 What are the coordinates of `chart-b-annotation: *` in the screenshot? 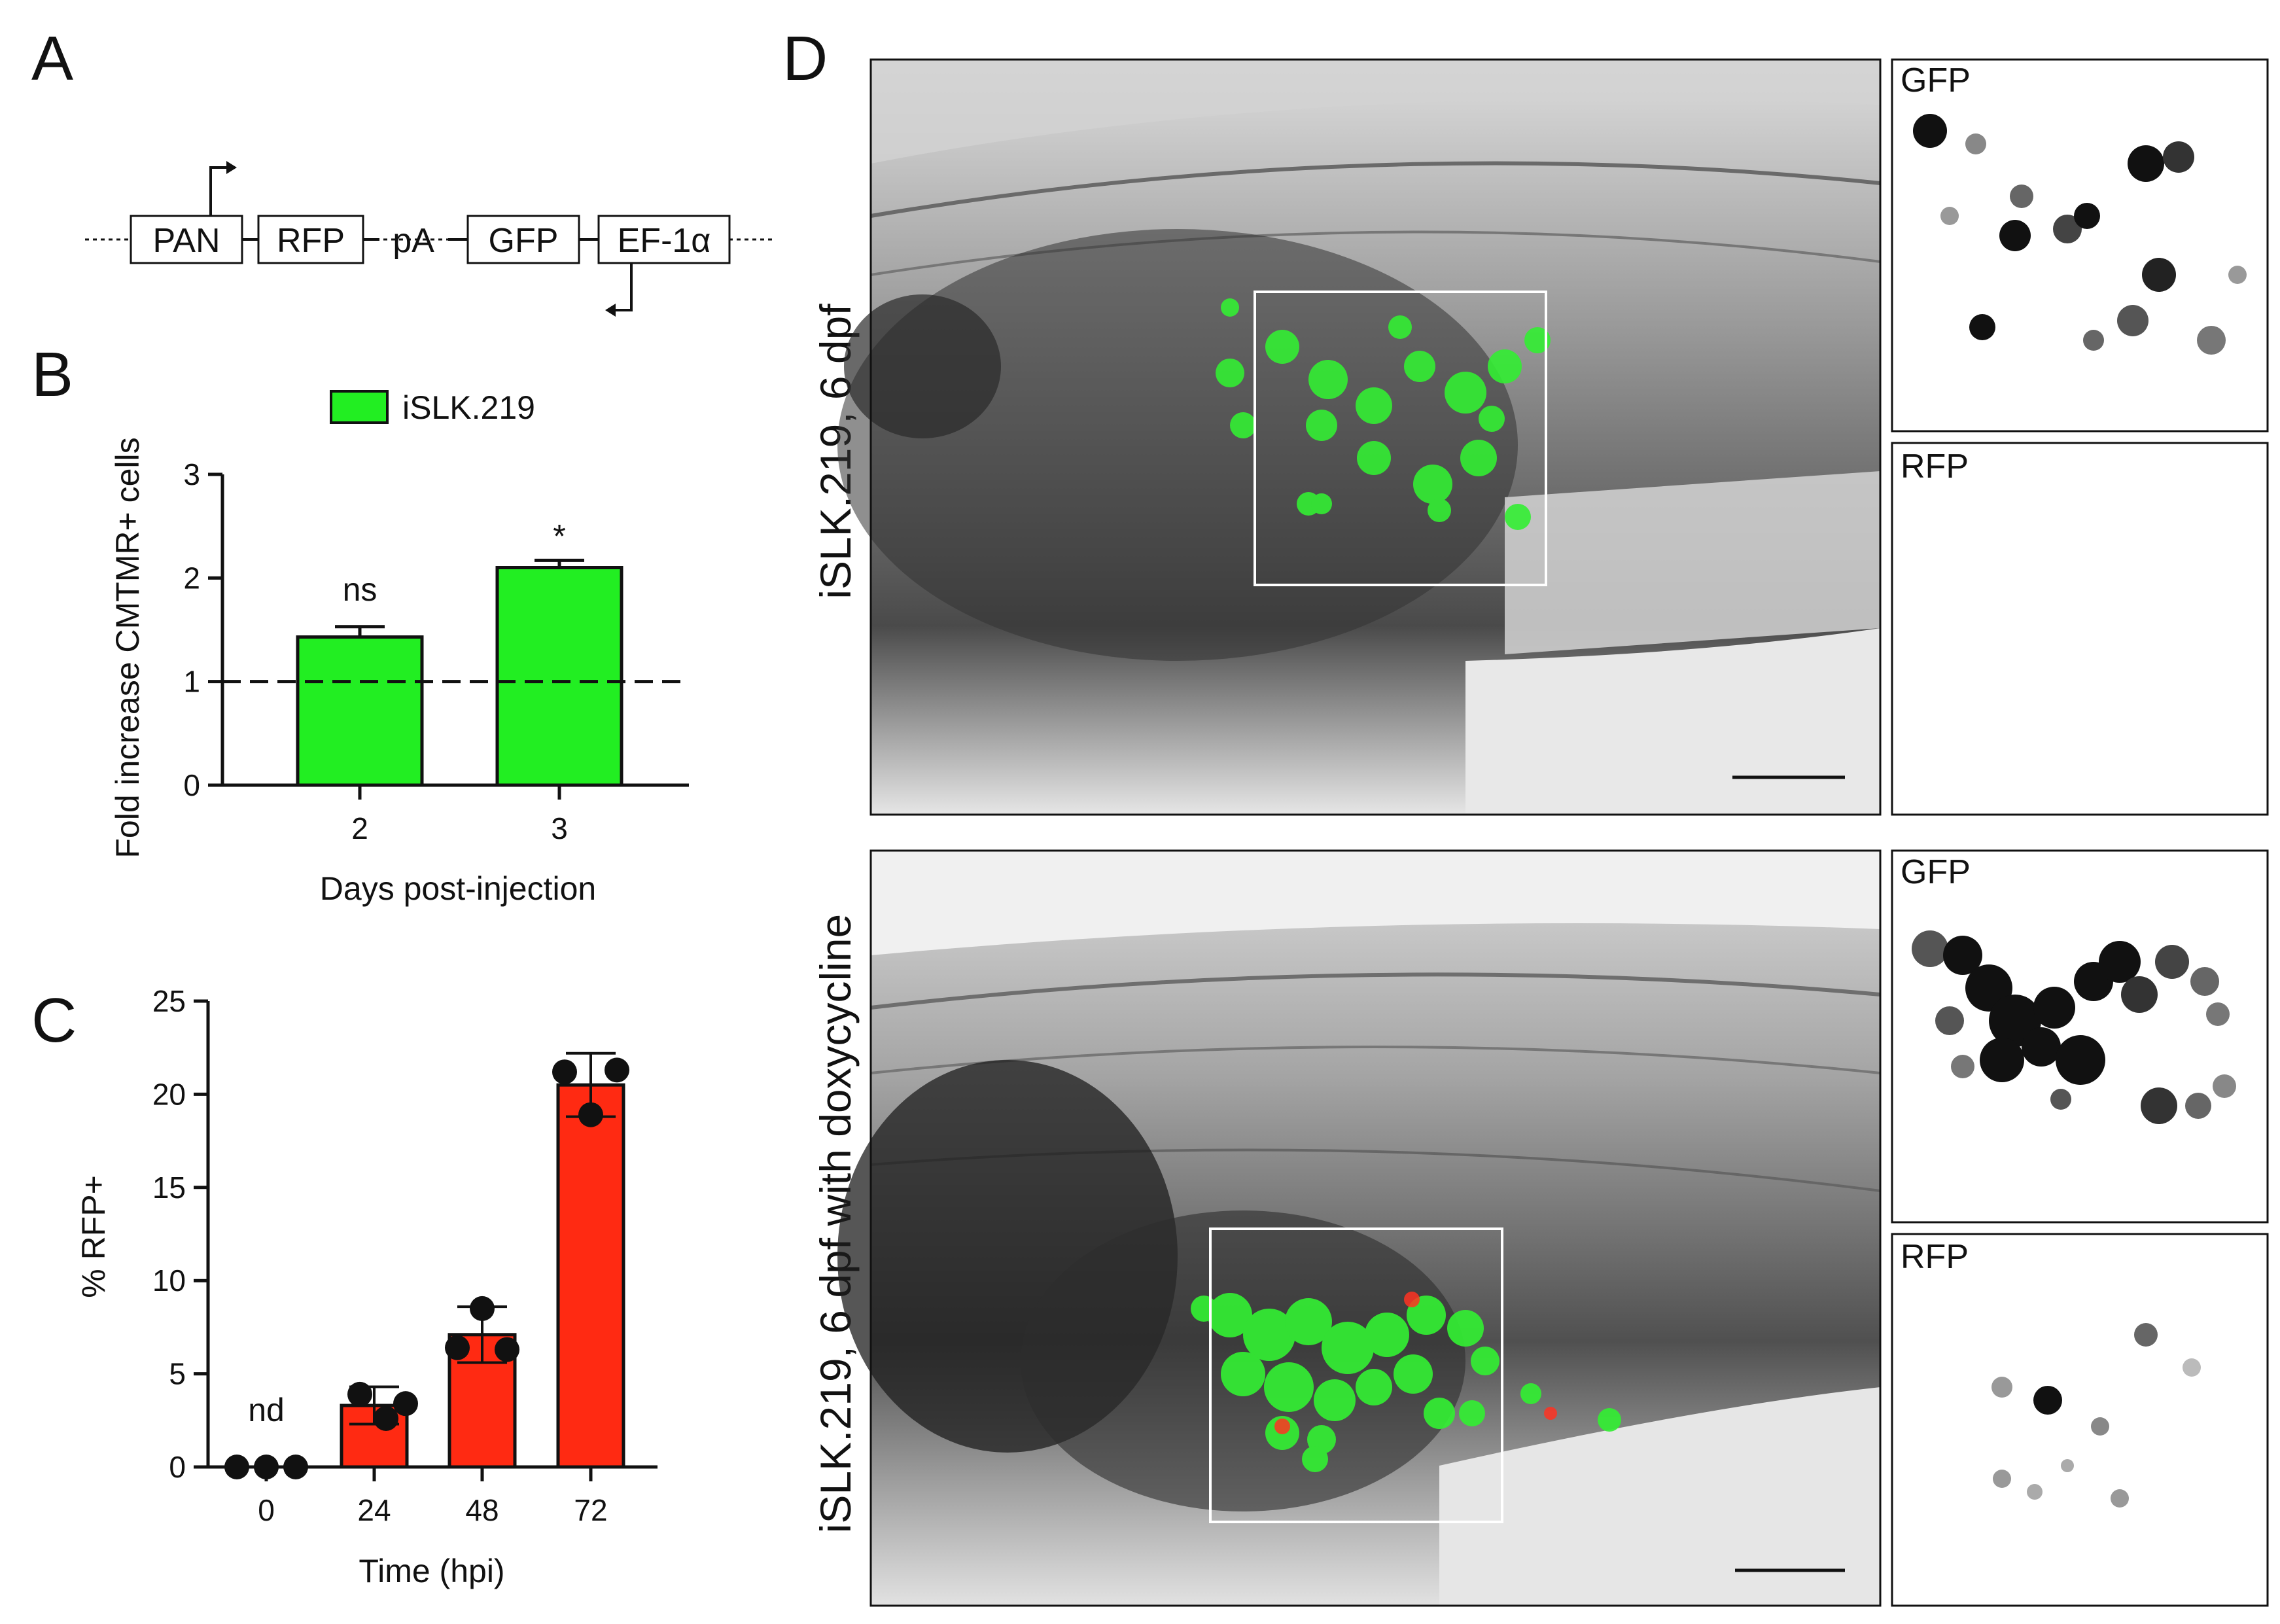 It's located at (559, 536).